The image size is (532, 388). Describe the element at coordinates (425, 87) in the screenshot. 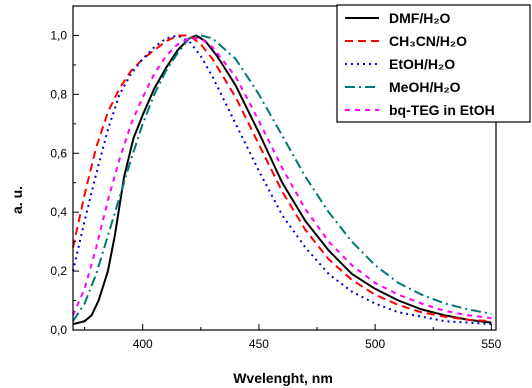

I see `legend-label: MeOH/H₂O` at that location.